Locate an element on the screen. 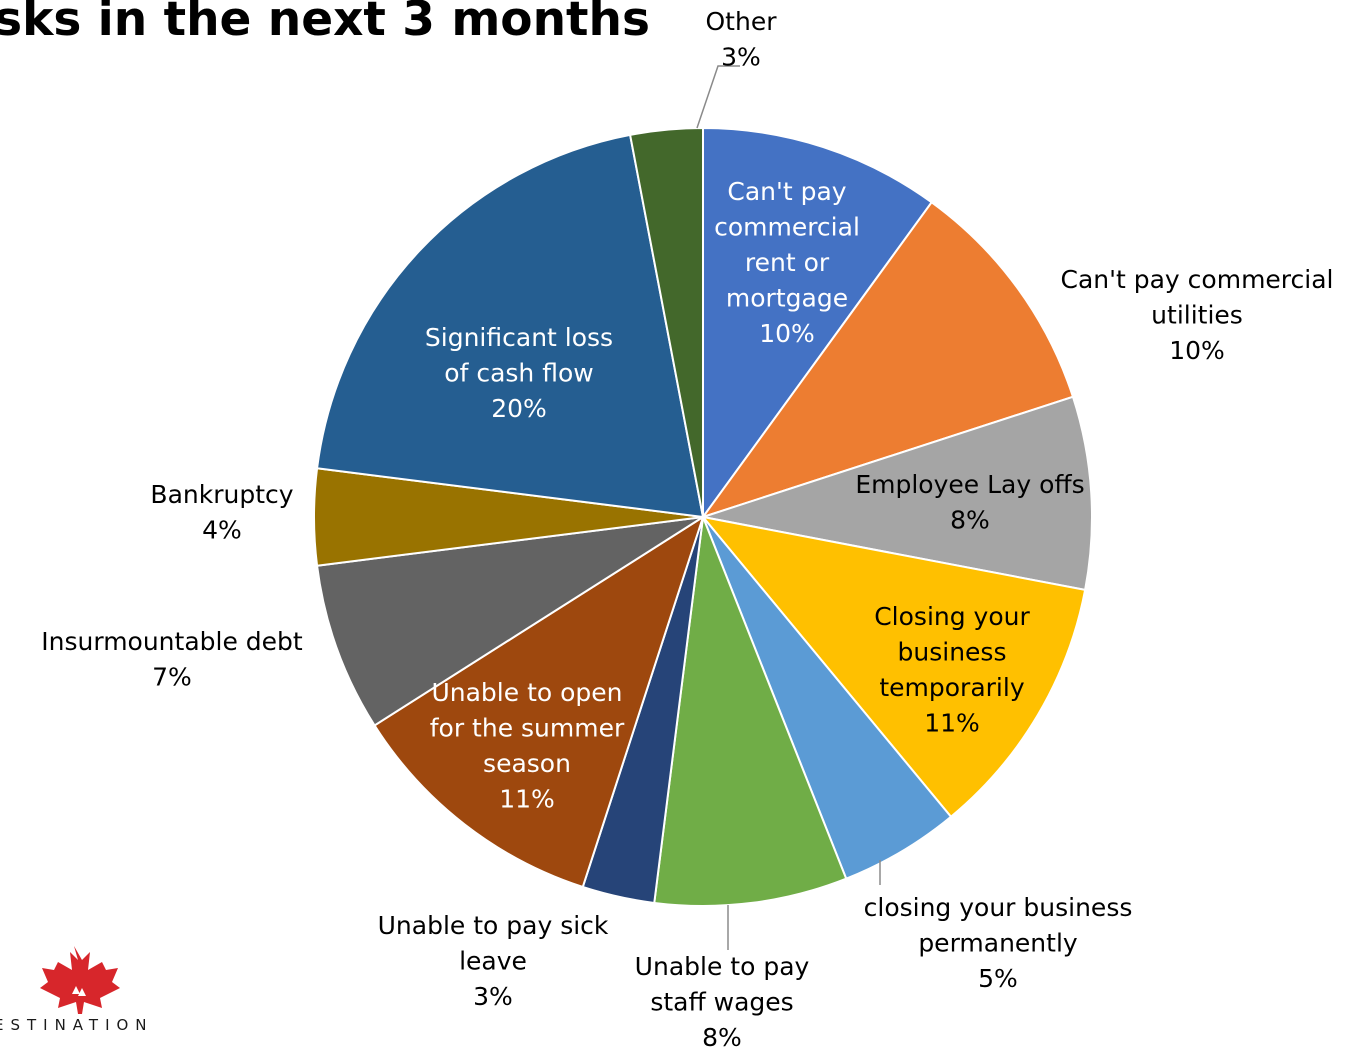  slice-label-10: Significant loss of cash flow 20% is located at coordinates (519, 373).